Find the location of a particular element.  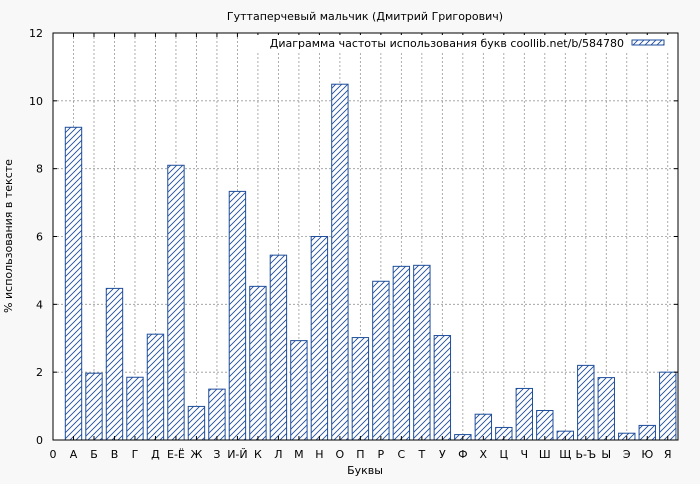

y-tick-label: 12 is located at coordinates (36, 33).